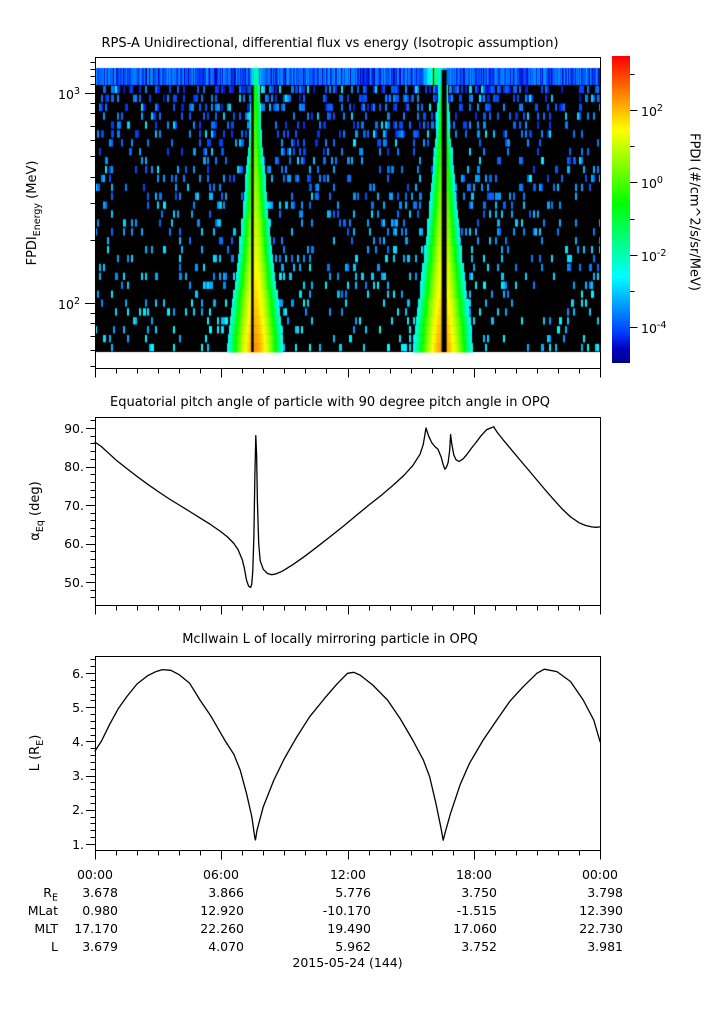 This screenshot has width=725, height=1019. Describe the element at coordinates (346, 910) in the screenshot. I see `ephemeris-value: -10.170` at that location.